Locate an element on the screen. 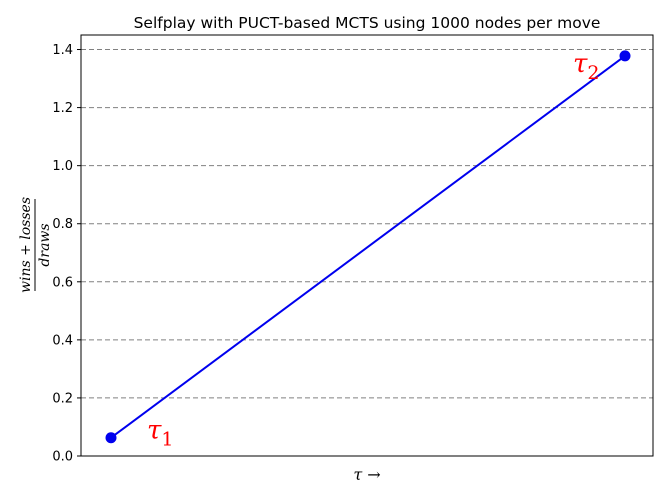 The height and width of the screenshot is (496, 667). y-axis-label-denominator: draws is located at coordinates (45, 244).